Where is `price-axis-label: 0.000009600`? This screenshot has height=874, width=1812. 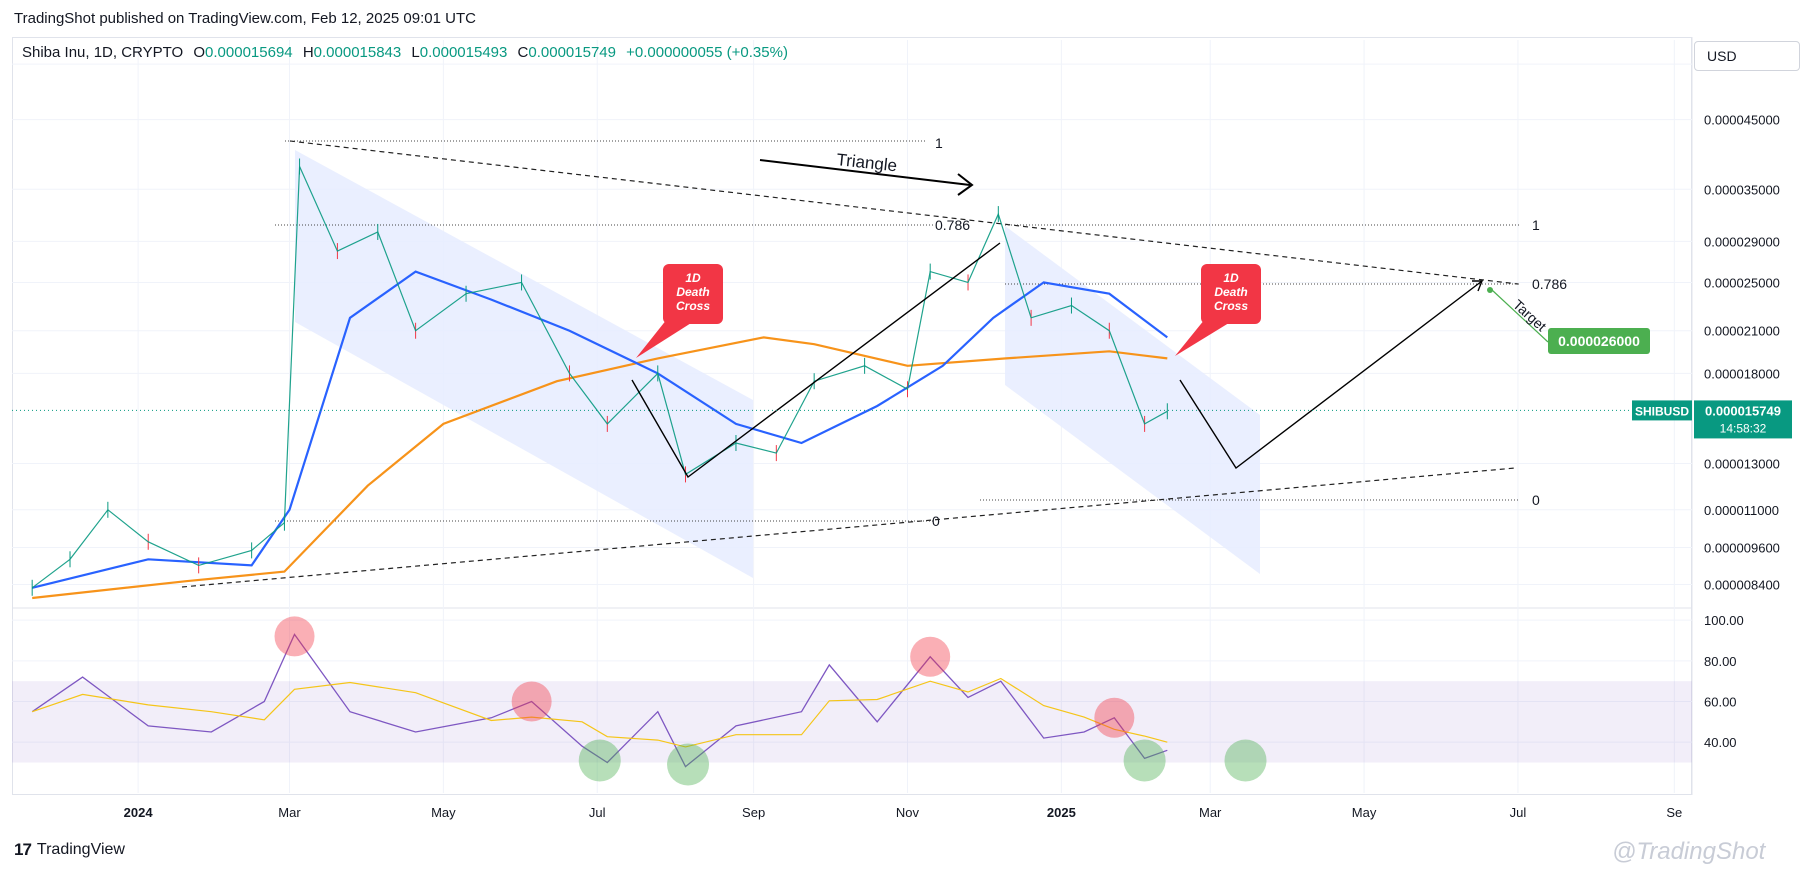
price-axis-label: 0.000009600 is located at coordinates (1742, 547).